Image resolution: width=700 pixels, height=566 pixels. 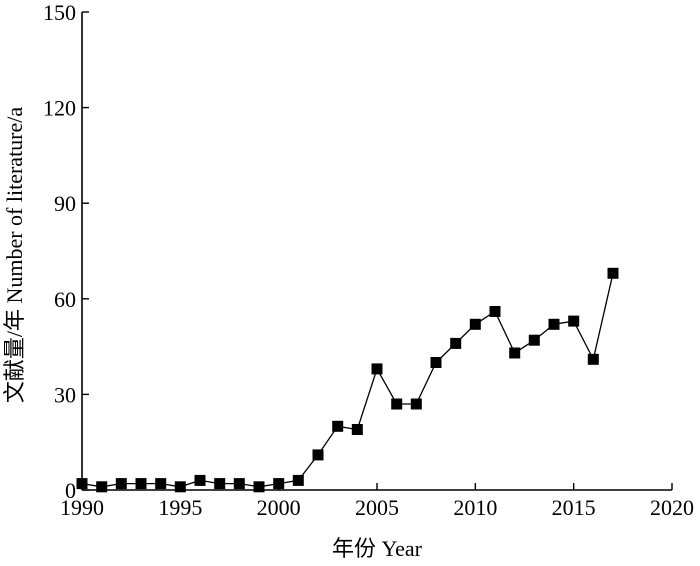 I want to click on y-tick-label: 90, so click(x=65, y=203).